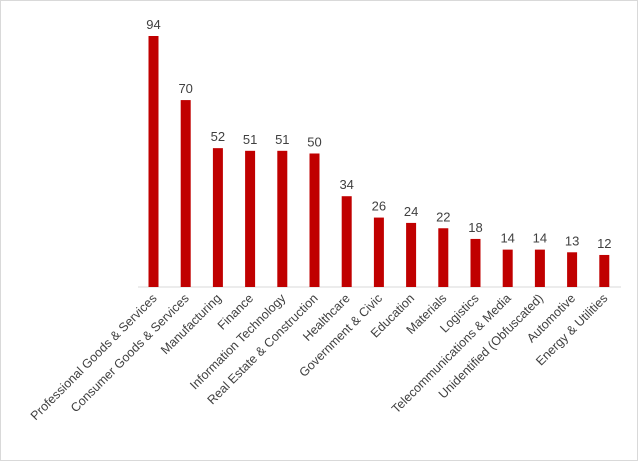  Describe the element at coordinates (218, 136) in the screenshot. I see `data-label: 52` at that location.